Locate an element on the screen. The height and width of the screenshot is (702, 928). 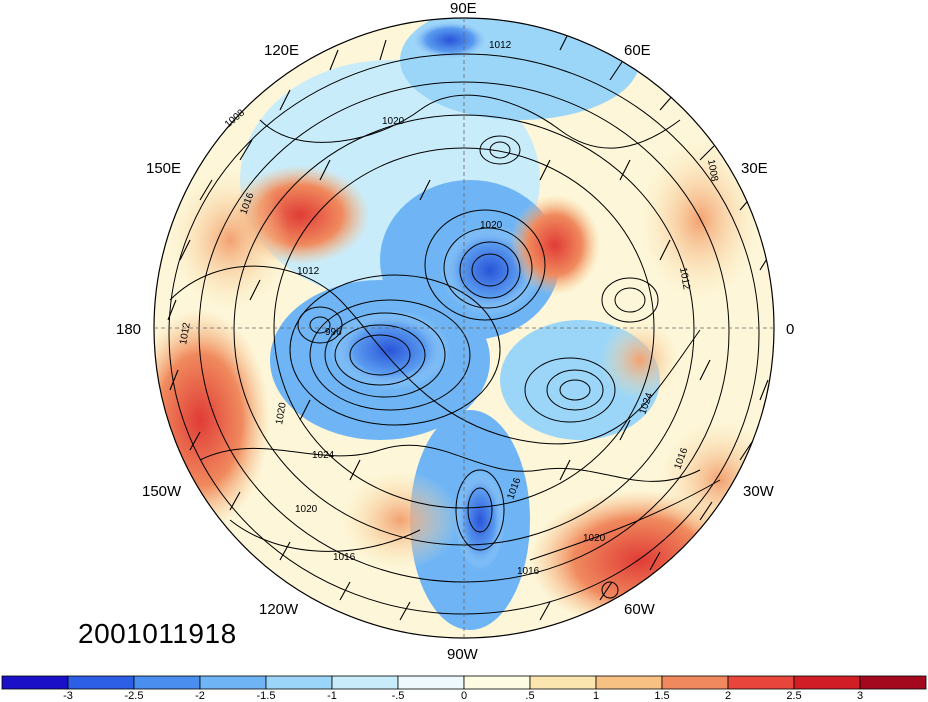
colorbar: -3 -2.5 -2 -1.5 -1 -.5 0 .5 1 1.5 2 2.5 3 is located at coordinates (464, 688).